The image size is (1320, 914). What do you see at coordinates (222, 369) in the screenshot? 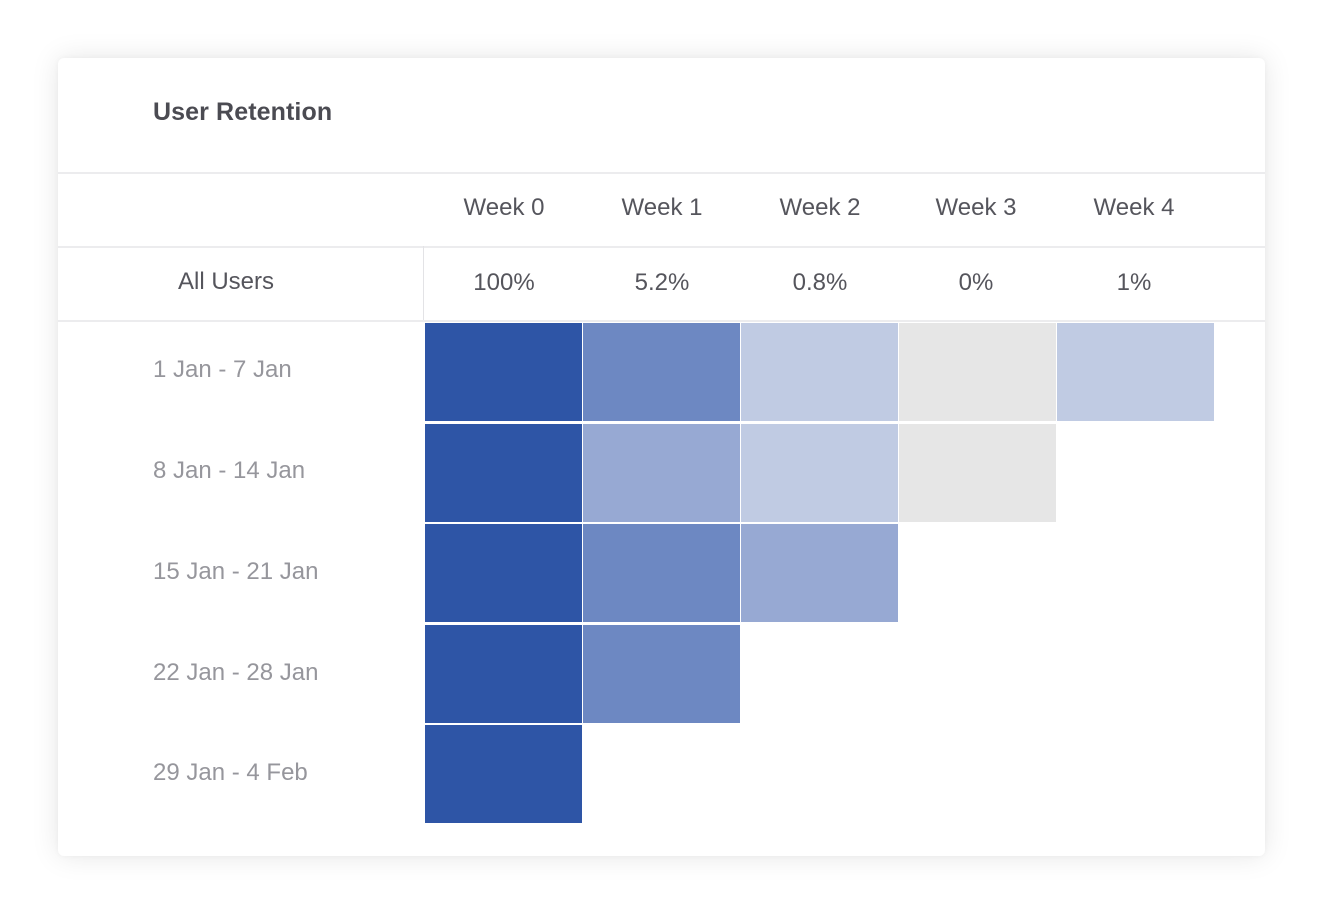
I see `cohort-label-1: 1 Jan - 7 Jan` at bounding box center [222, 369].